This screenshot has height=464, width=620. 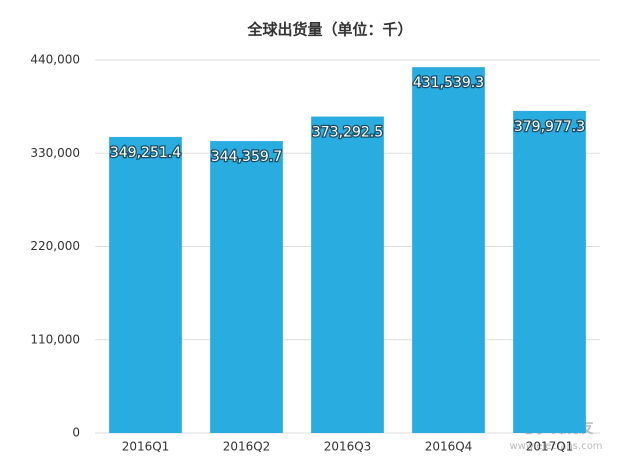 I want to click on y-tick-label: 110,000, so click(x=55, y=339).